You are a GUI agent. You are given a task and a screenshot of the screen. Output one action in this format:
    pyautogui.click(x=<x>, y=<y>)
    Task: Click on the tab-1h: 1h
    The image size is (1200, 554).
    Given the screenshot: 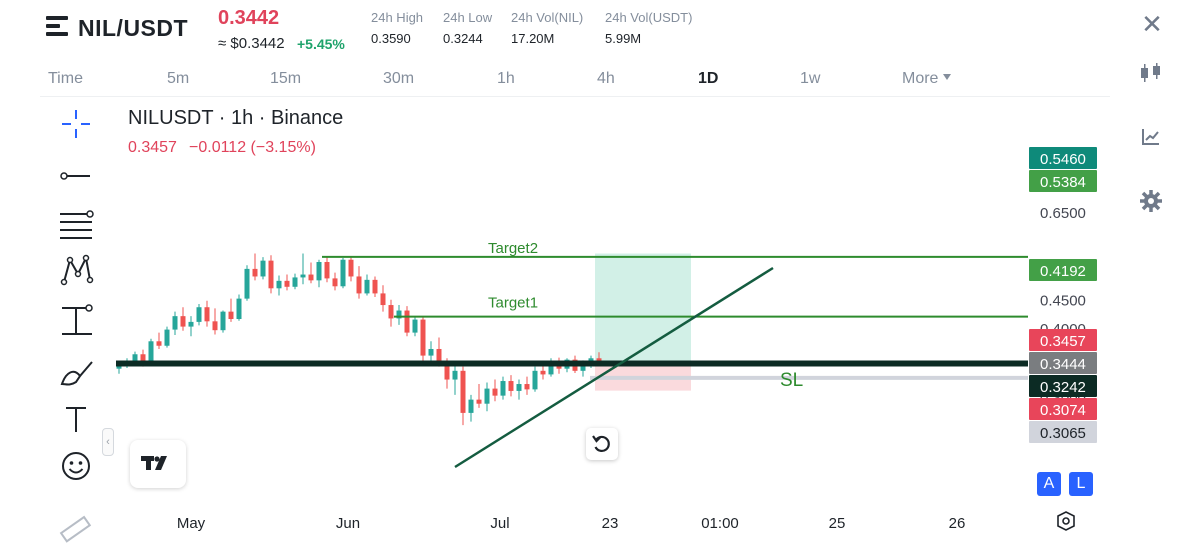 What is the action you would take?
    pyautogui.click(x=506, y=78)
    